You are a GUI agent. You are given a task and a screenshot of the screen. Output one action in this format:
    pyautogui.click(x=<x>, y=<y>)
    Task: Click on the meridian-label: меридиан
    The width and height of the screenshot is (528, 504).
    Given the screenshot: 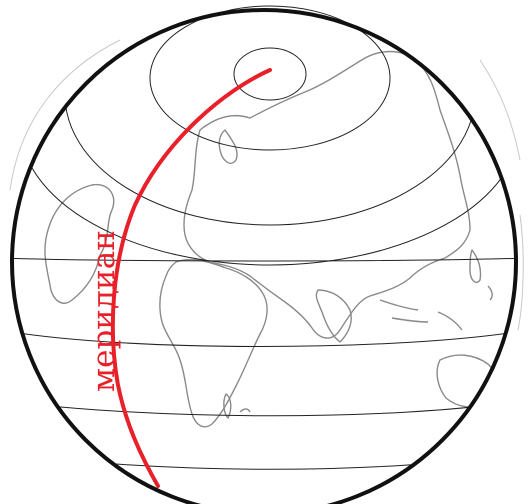 What is the action you would take?
    pyautogui.click(x=104, y=311)
    